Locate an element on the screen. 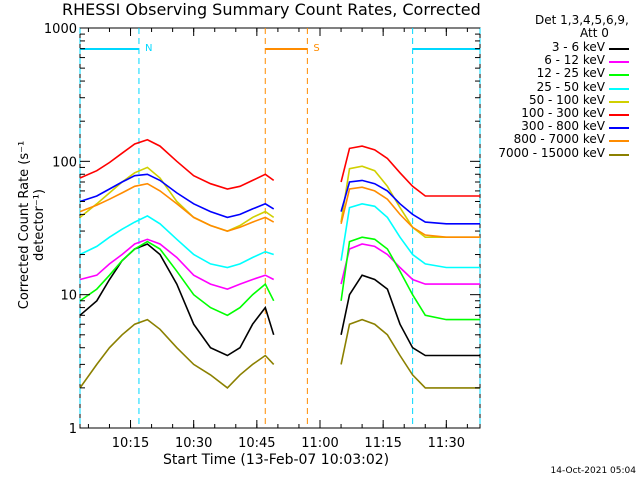 This screenshot has height=480, width=640. marker-label: S is located at coordinates (316, 48).